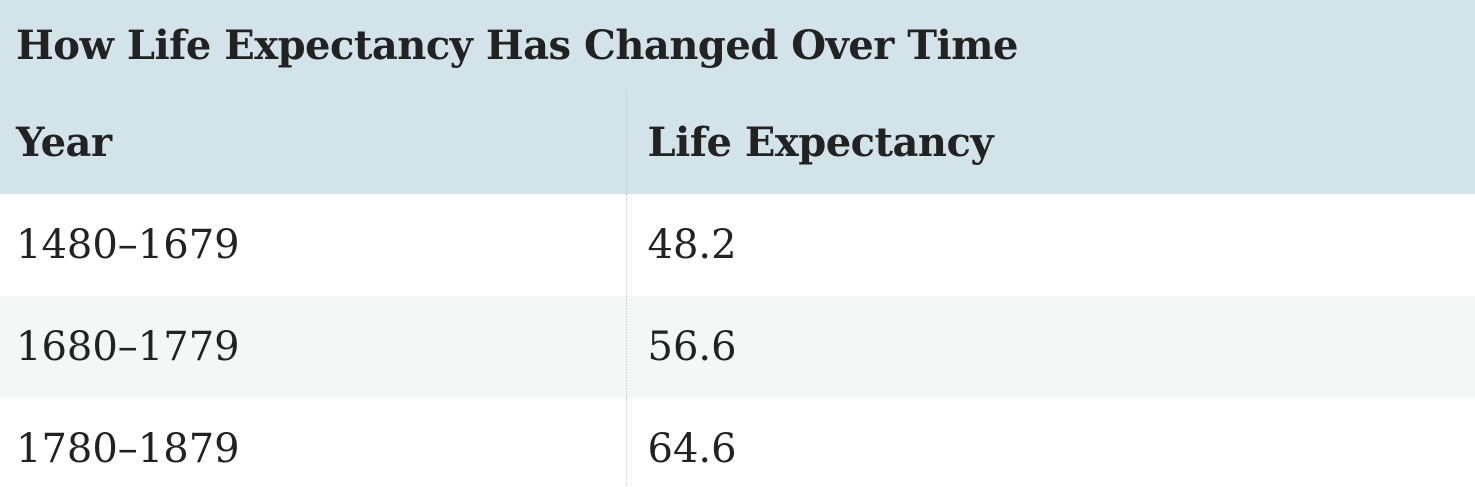  I want to click on cell-year: 1480–1679, so click(313, 245).